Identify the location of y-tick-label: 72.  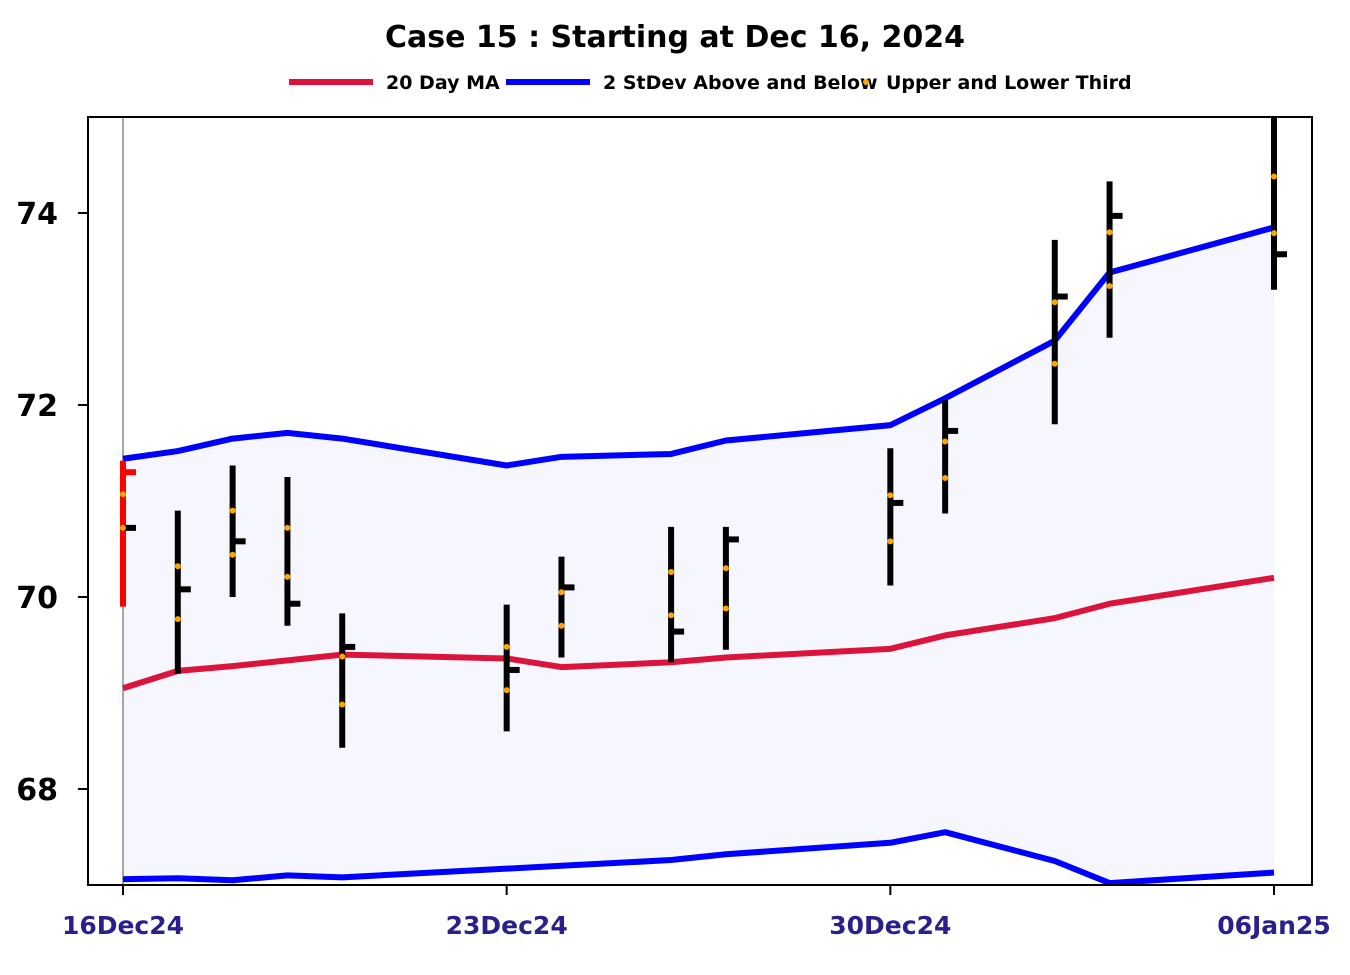
(37, 406).